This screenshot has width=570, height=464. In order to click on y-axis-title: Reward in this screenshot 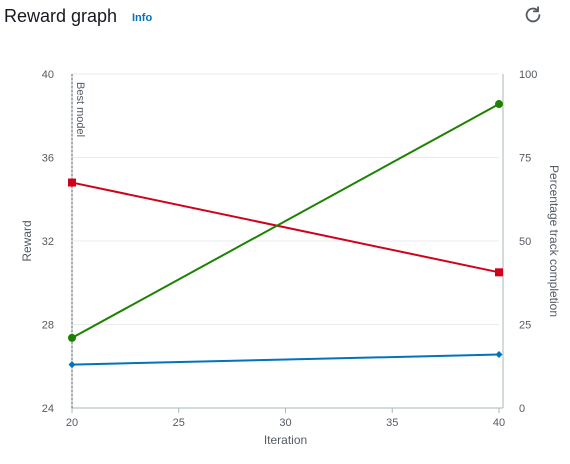, I will do `click(27, 240)`.